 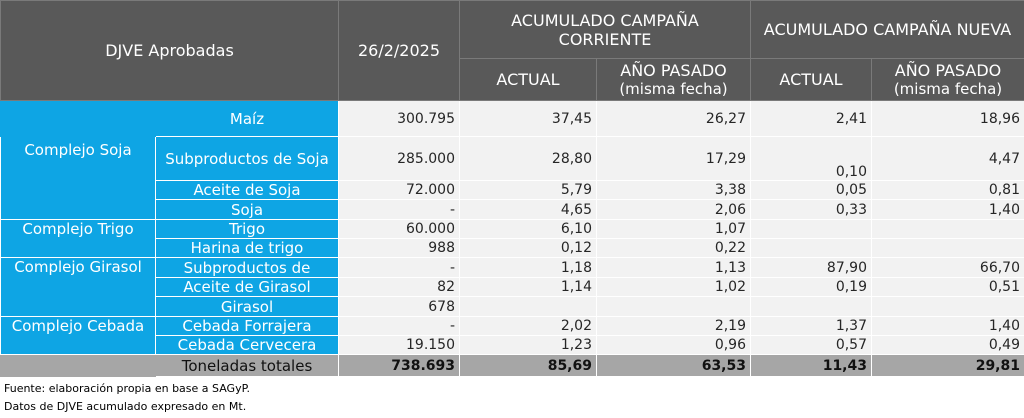 What do you see at coordinates (673, 118) in the screenshot?
I see `cur-prev-value: 26,27` at bounding box center [673, 118].